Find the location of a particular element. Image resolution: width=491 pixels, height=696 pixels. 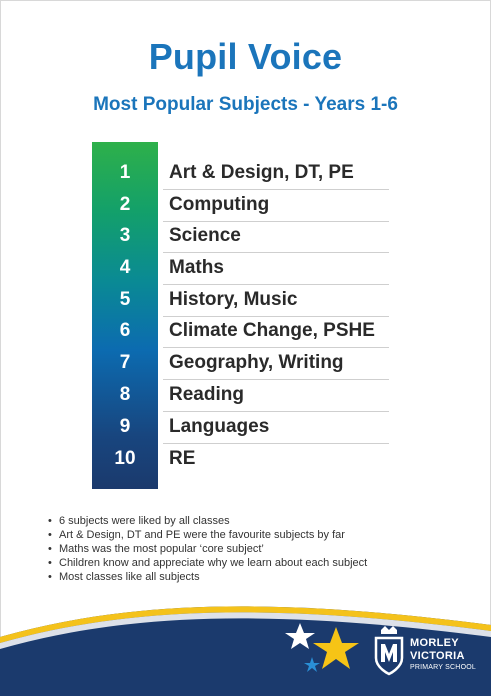

note-item: • Most classes like all subjects is located at coordinates (258, 577).